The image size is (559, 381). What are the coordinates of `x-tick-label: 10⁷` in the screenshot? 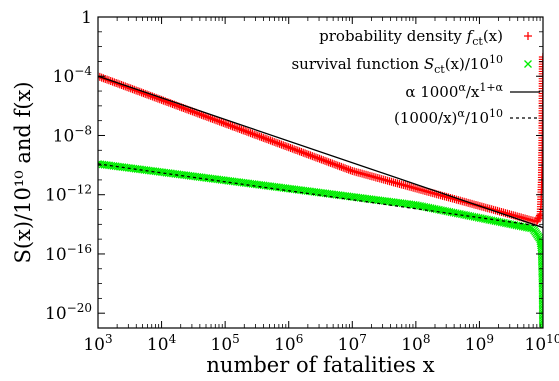 It's located at (352, 343).